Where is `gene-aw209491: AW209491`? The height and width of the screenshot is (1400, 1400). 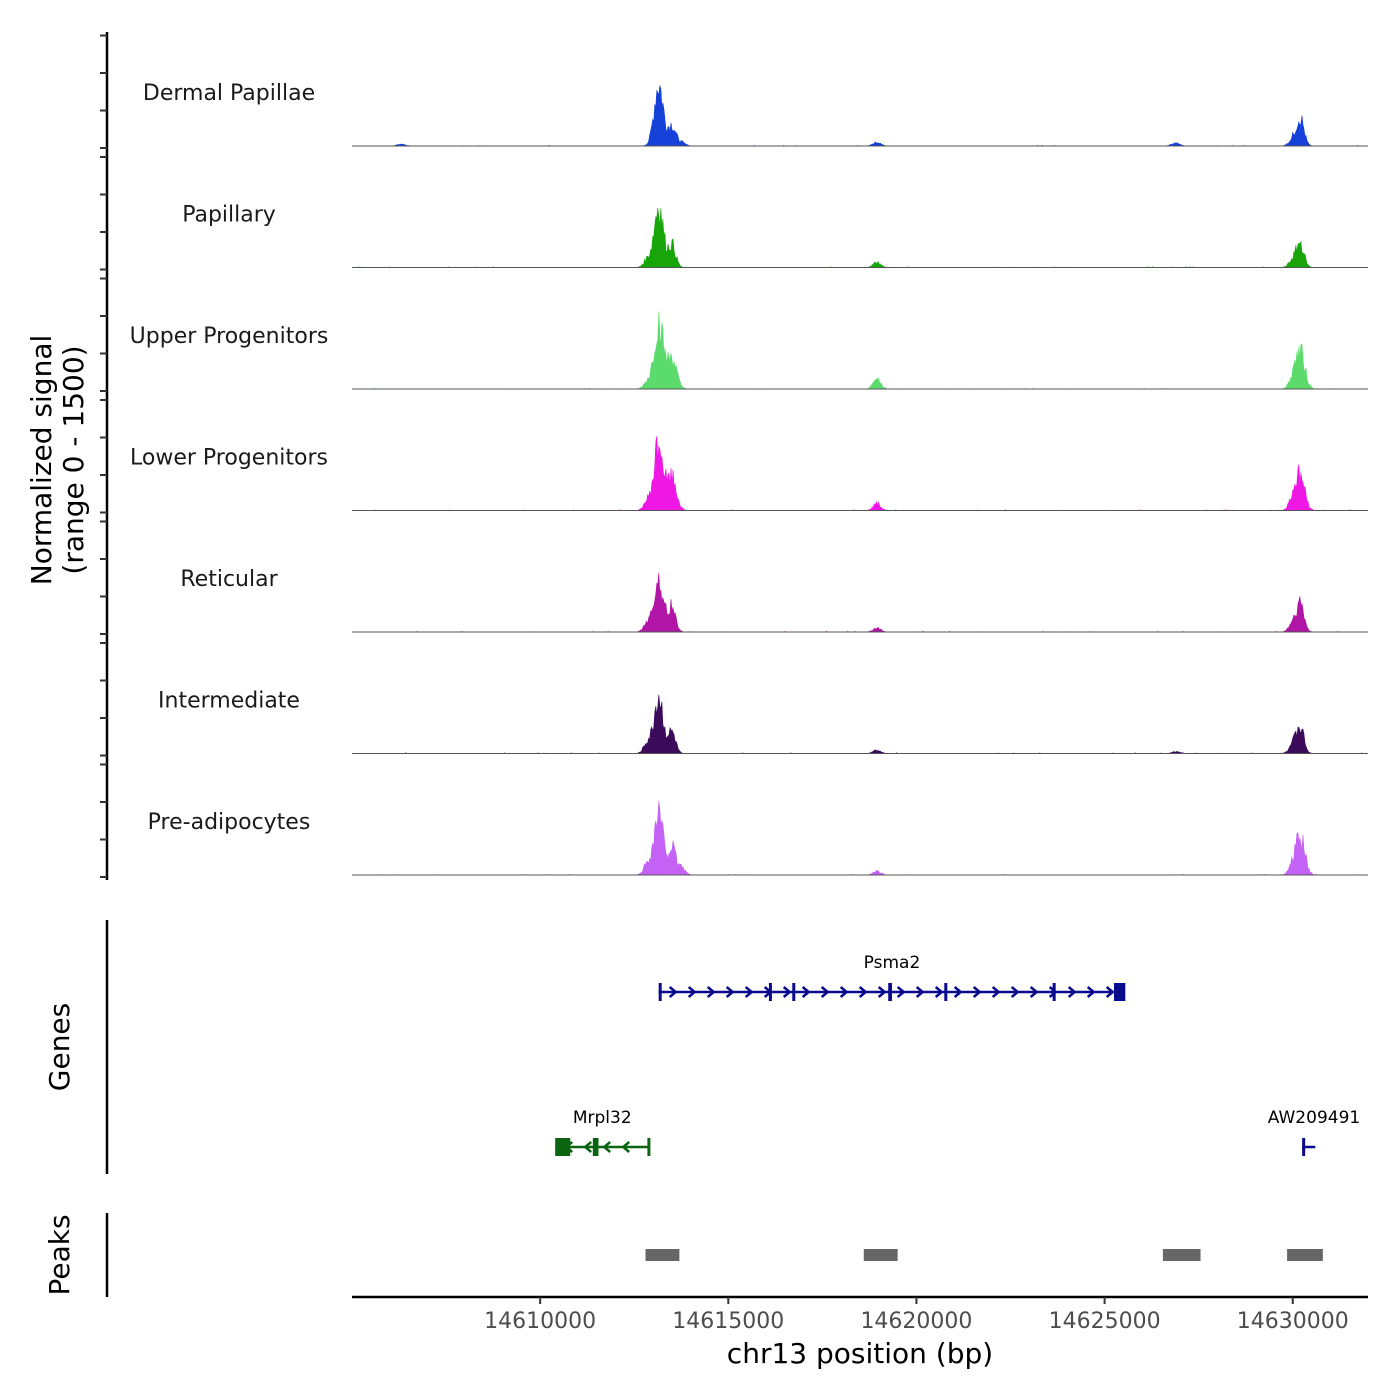
gene-aw209491: AW209491 is located at coordinates (1314, 1132).